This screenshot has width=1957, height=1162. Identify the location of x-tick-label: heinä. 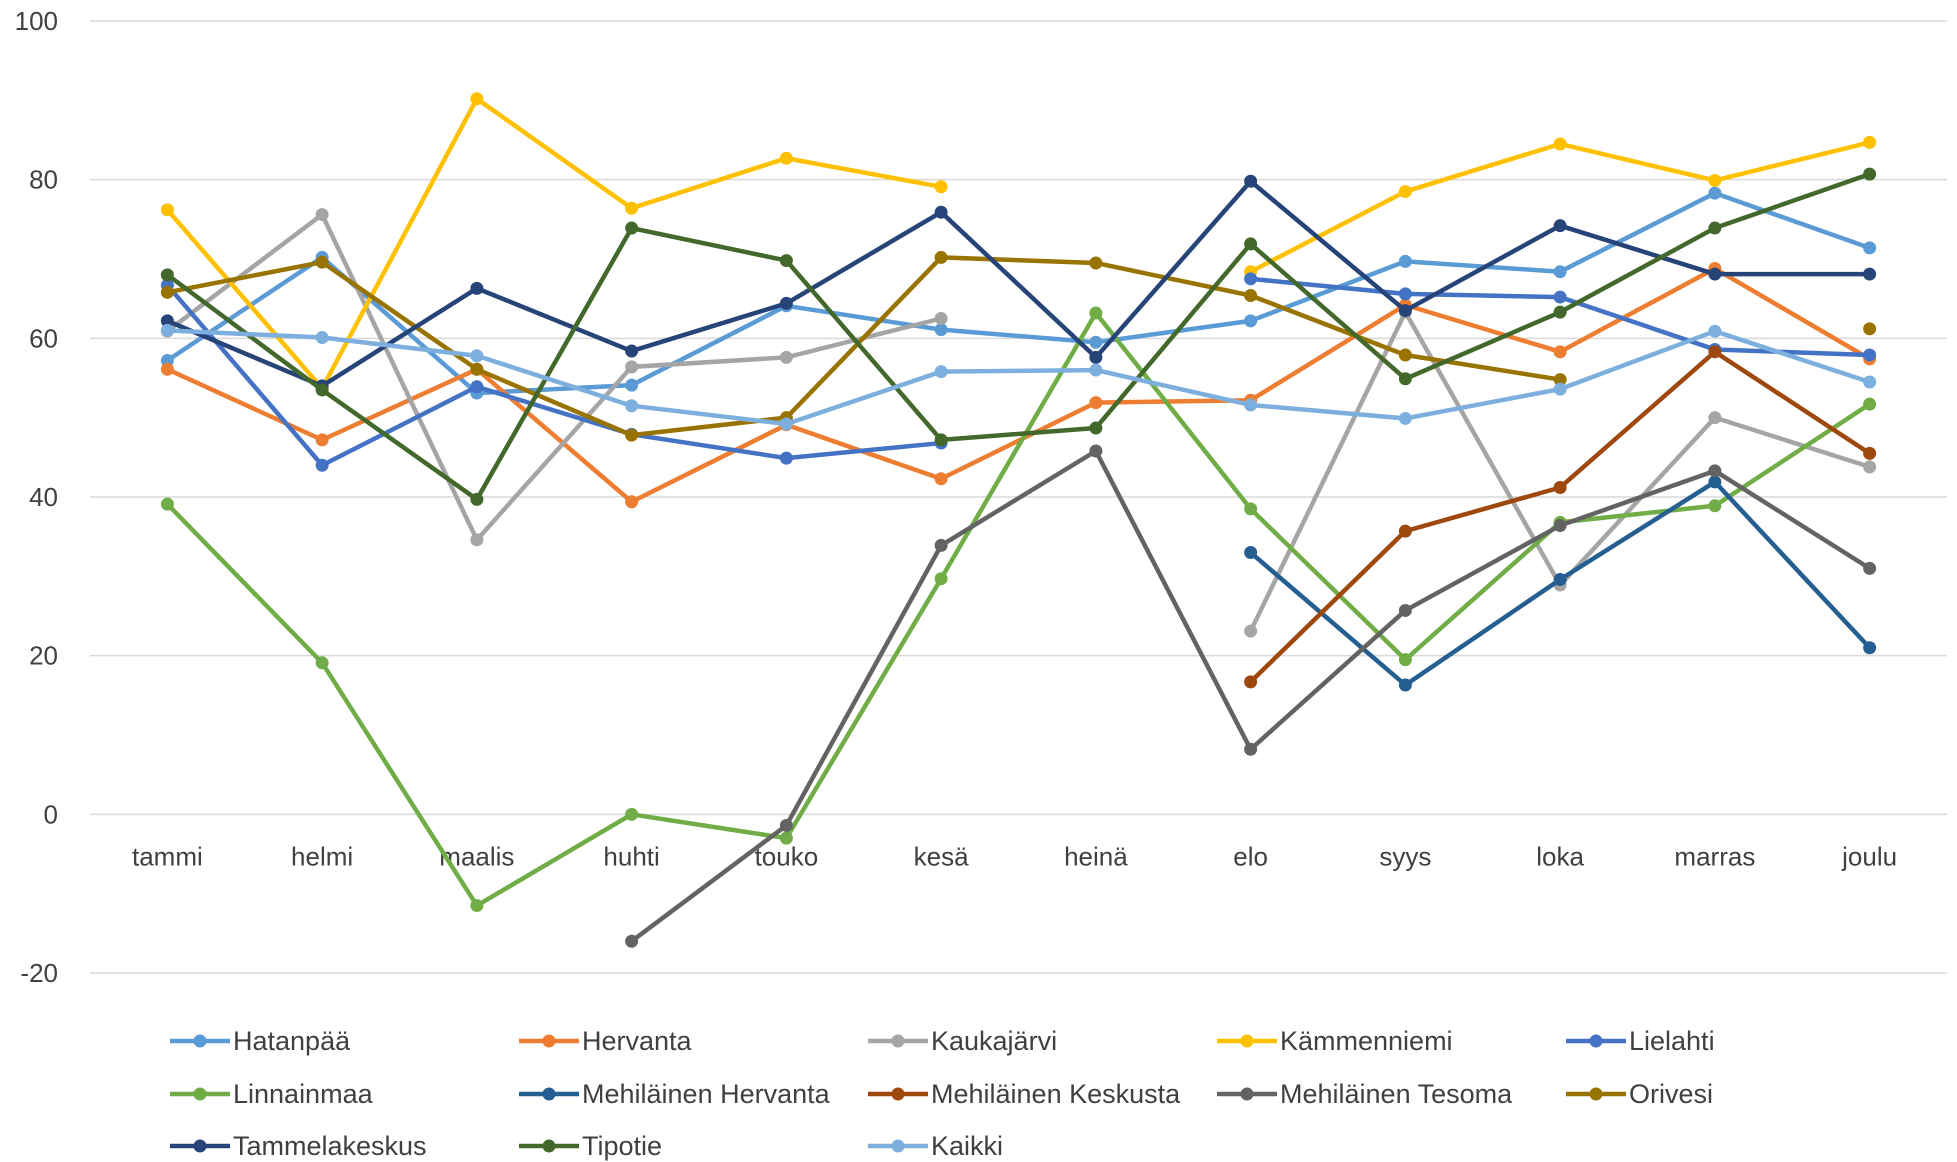
(1096, 856).